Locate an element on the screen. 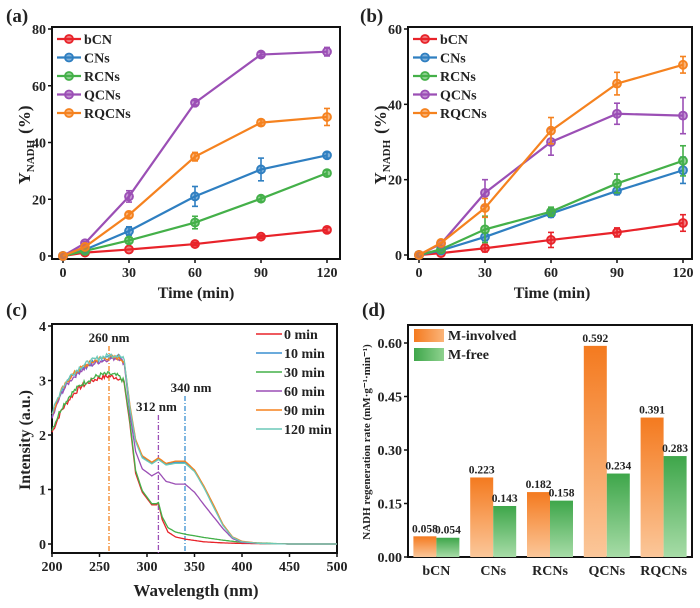 This screenshot has width=700, height=608. bar-value-label: 0.391 is located at coordinates (652, 411).